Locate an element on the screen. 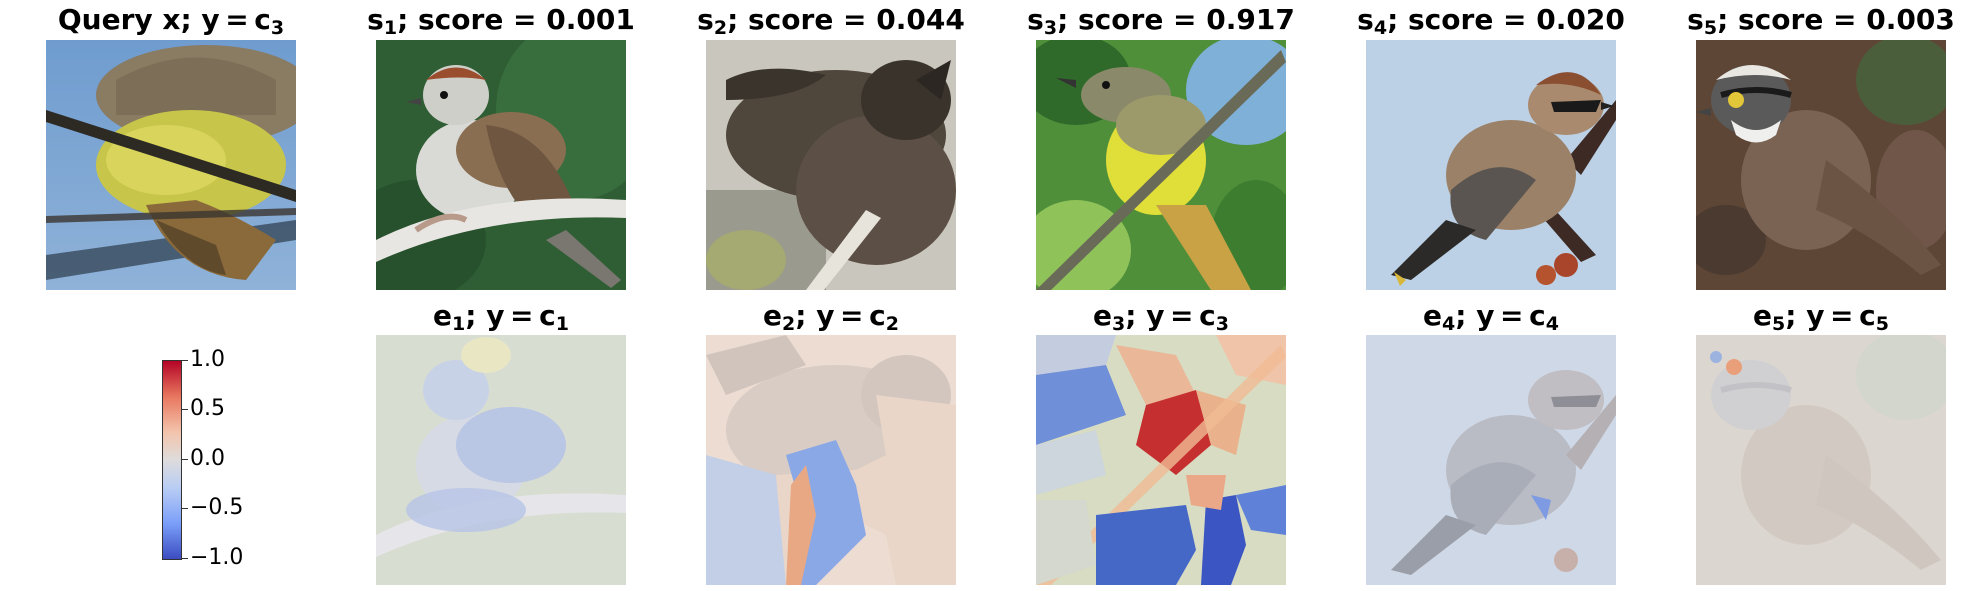 This screenshot has height=591, width=1963. explanation-title-5: e5; y = c5 is located at coordinates (1807, 317).